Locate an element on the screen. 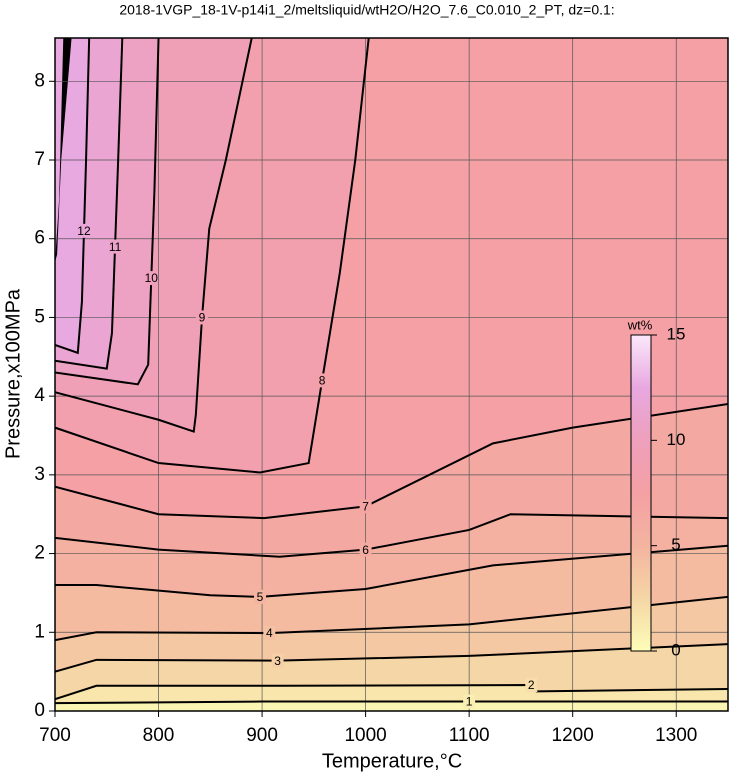  y-tick-label: 0 is located at coordinates (39, 710).